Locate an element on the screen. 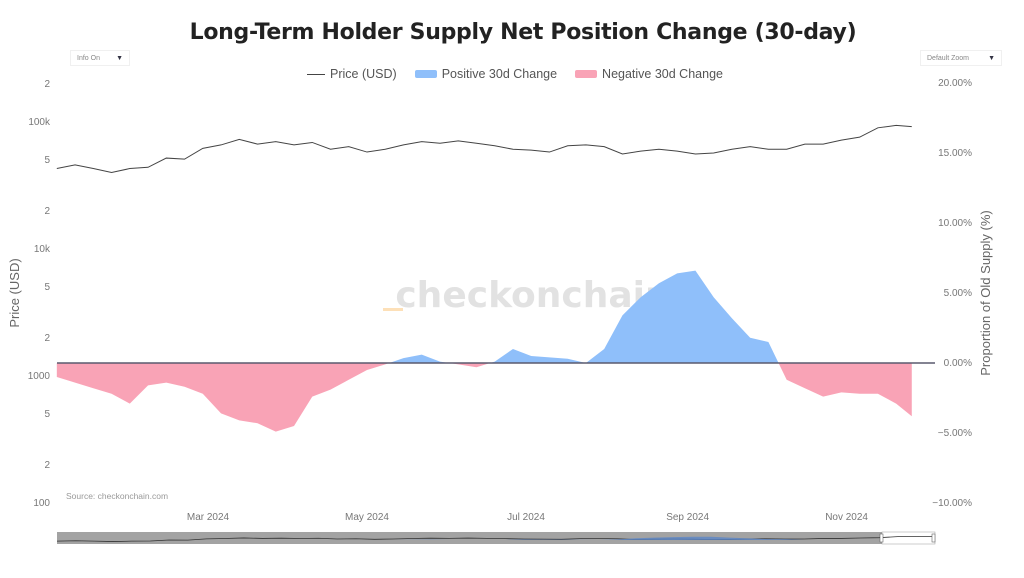 The width and height of the screenshot is (1024, 578). y-left-tick-label: 100 is located at coordinates (41, 503).